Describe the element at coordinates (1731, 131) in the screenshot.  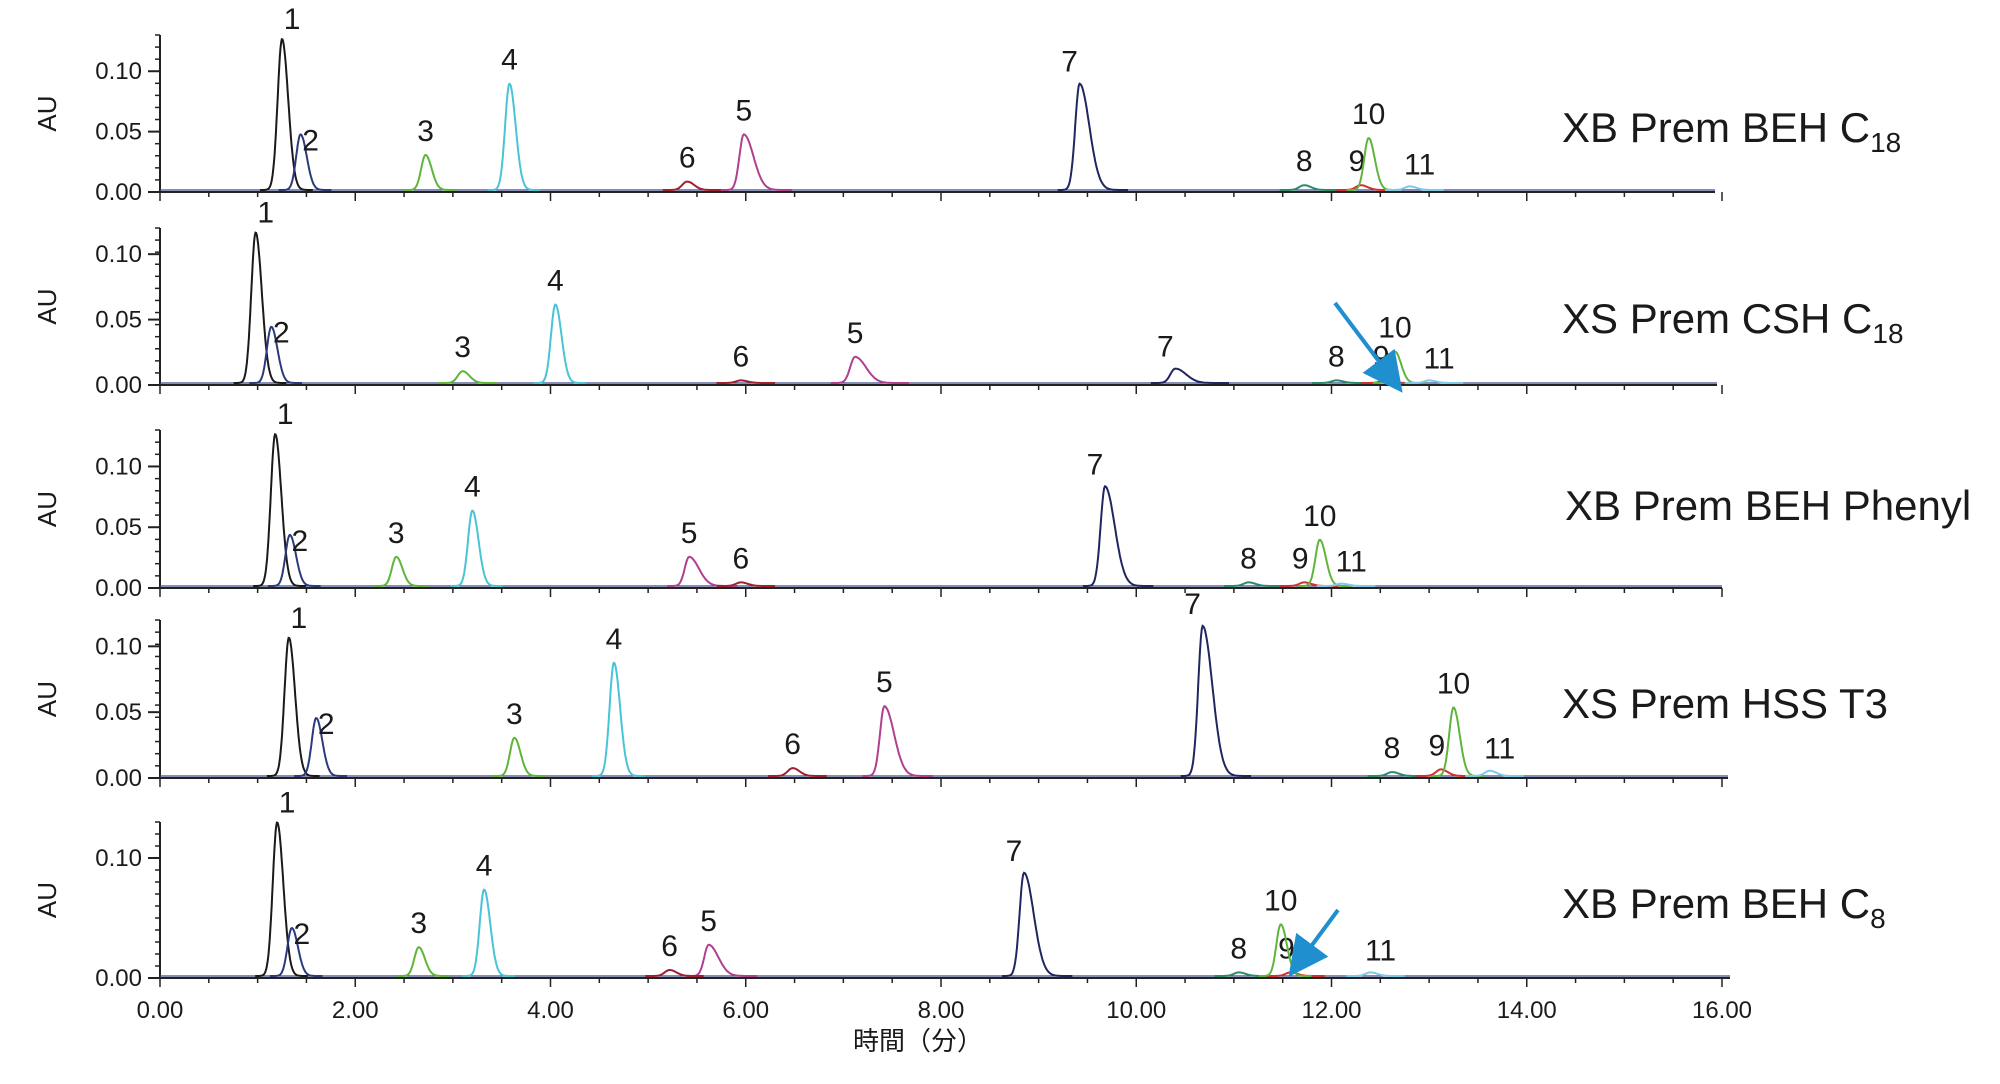
I see `column-label: XB Prem BEH C18` at that location.